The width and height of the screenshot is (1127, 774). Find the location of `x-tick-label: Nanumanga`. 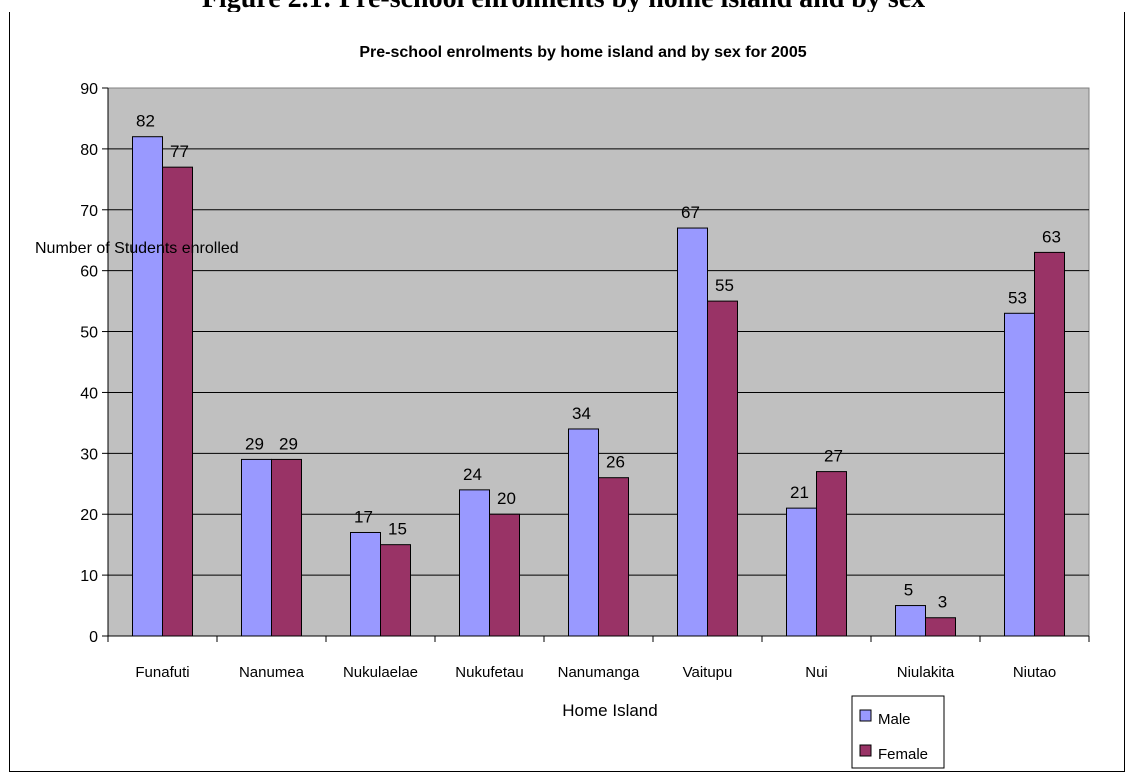

x-tick-label: Nanumanga is located at coordinates (599, 672).